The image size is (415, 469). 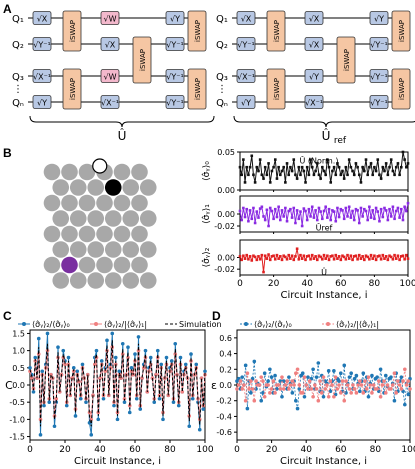 I want to click on xtick-label: 0, so click(x=237, y=450).